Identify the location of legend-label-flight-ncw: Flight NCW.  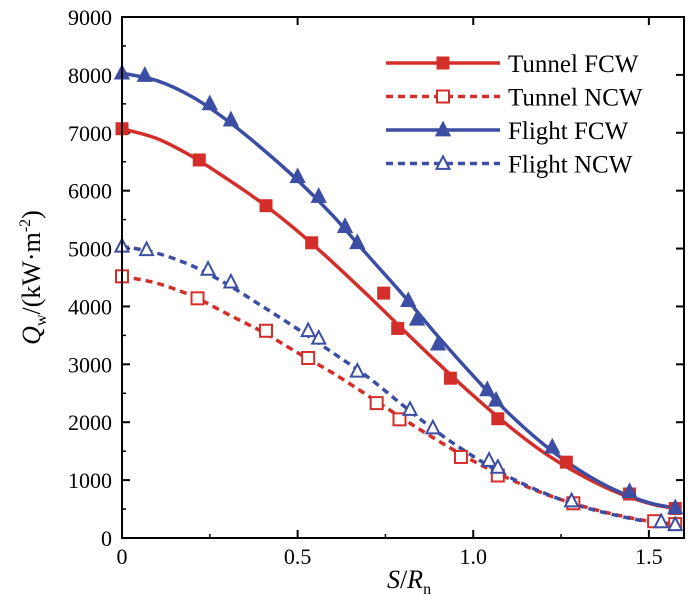
(570, 165).